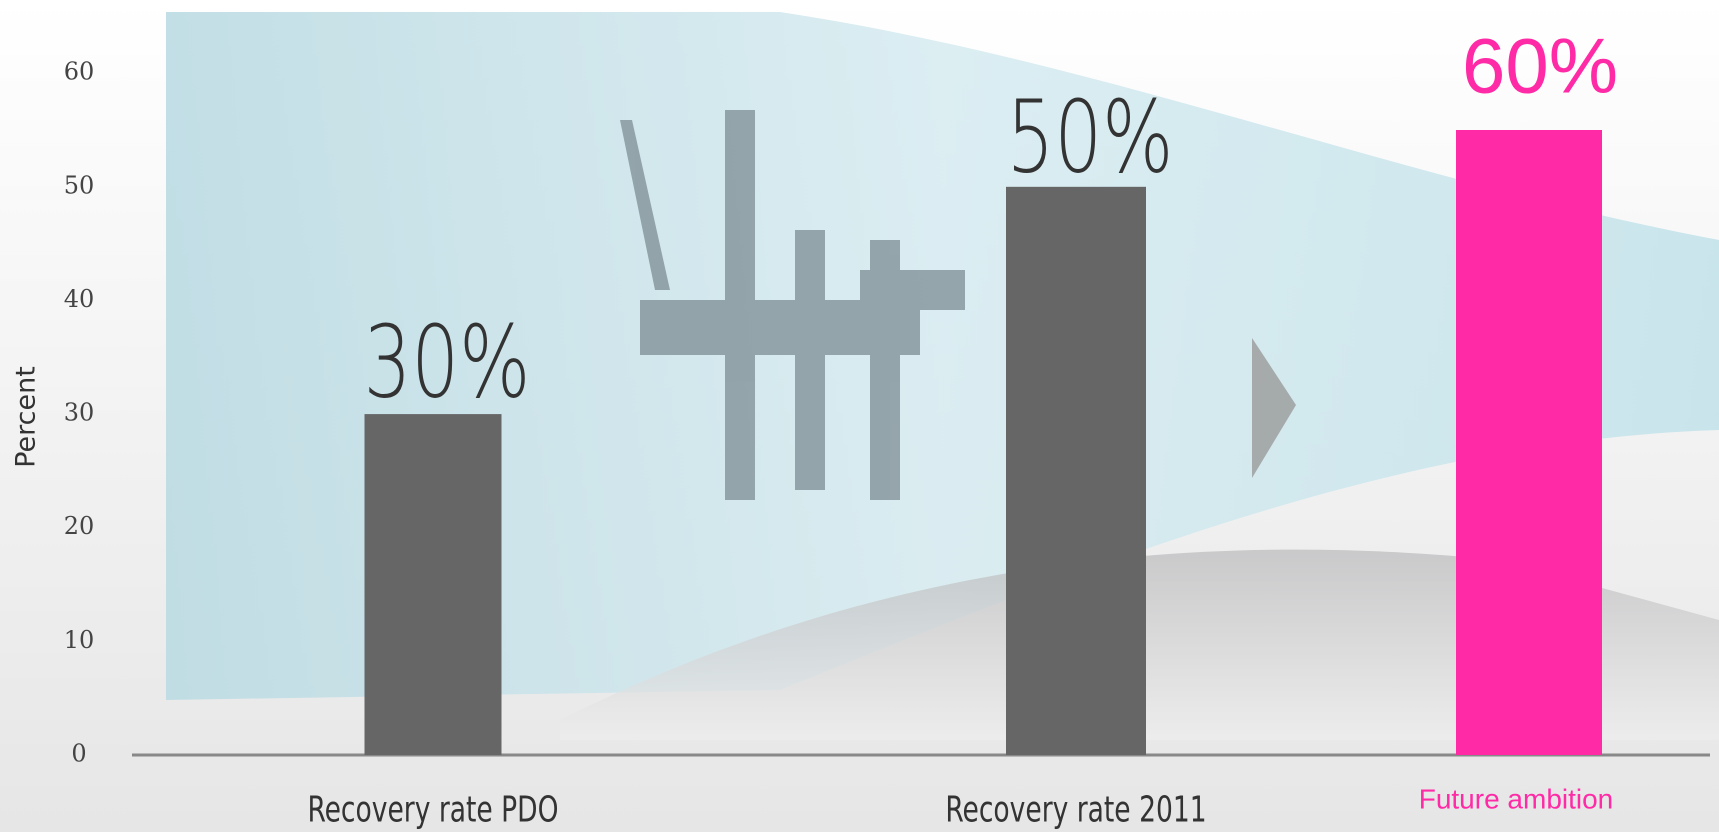  Describe the element at coordinates (26, 417) in the screenshot. I see `y-axis-label: Percent` at that location.